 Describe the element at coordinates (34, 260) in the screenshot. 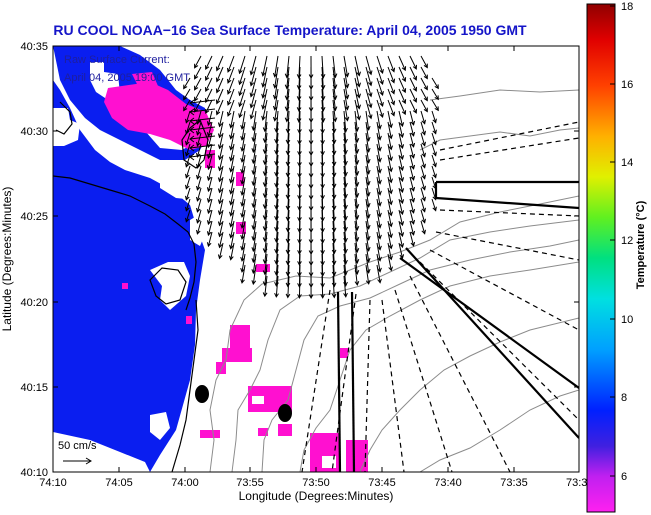

I see `y-tick-labels: 40:35 40:30 40:25 40:20 40:15 40:10` at that location.